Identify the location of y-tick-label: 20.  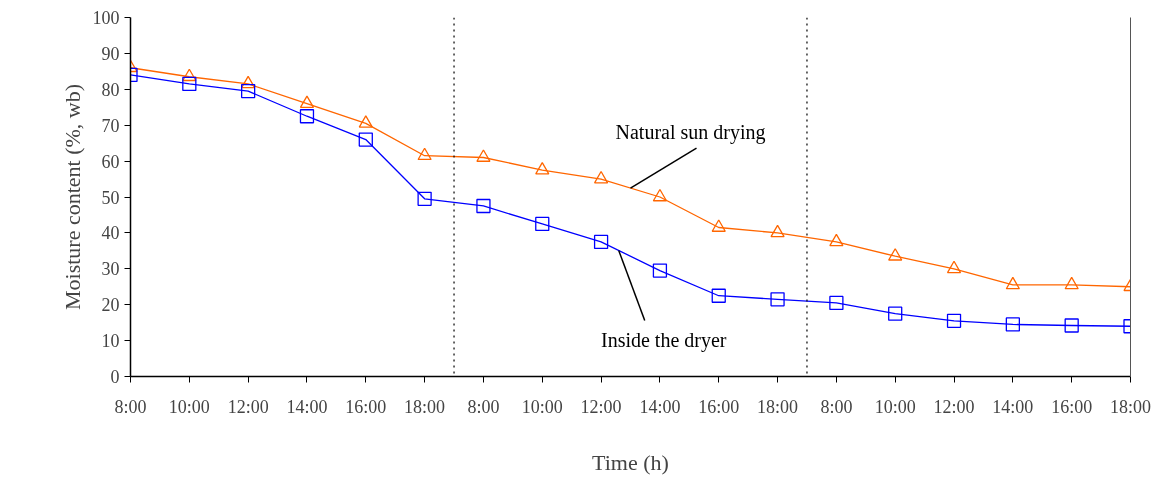
(110, 305).